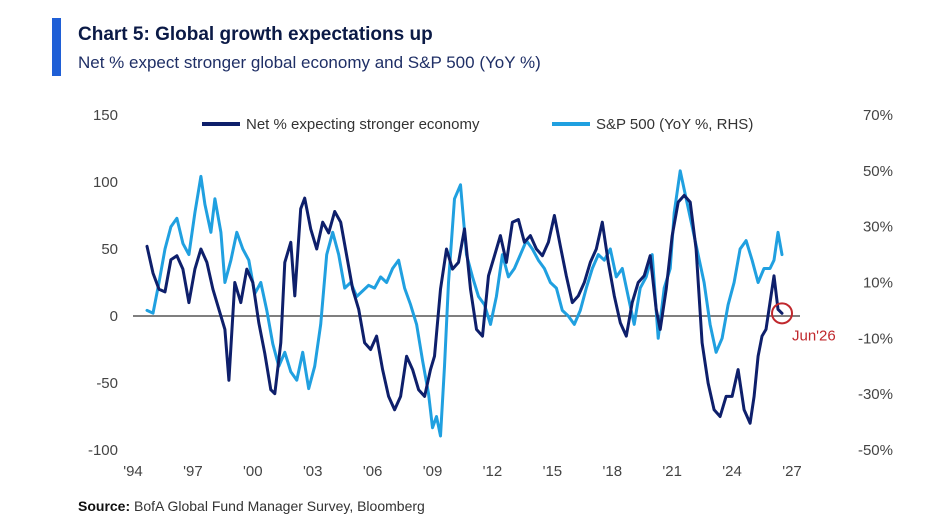 This screenshot has height=517, width=940. Describe the element at coordinates (103, 283) in the screenshot. I see `left-y-axis: 150 100 50 0 -50 -100` at that location.